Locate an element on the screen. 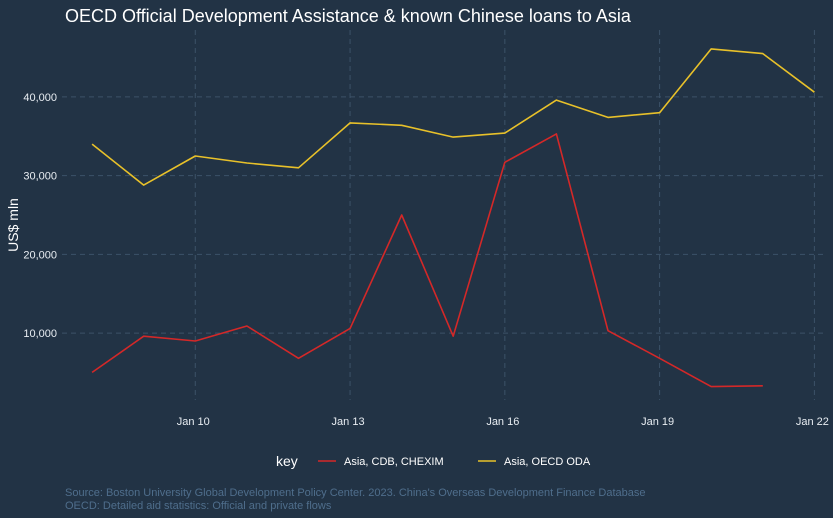  x-tick-label: Jan 19 is located at coordinates (657, 422).